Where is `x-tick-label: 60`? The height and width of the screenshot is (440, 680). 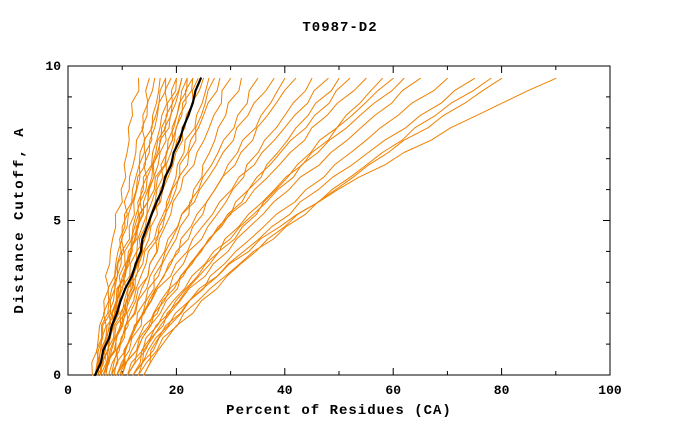 x-tick-label: 60 is located at coordinates (393, 390).